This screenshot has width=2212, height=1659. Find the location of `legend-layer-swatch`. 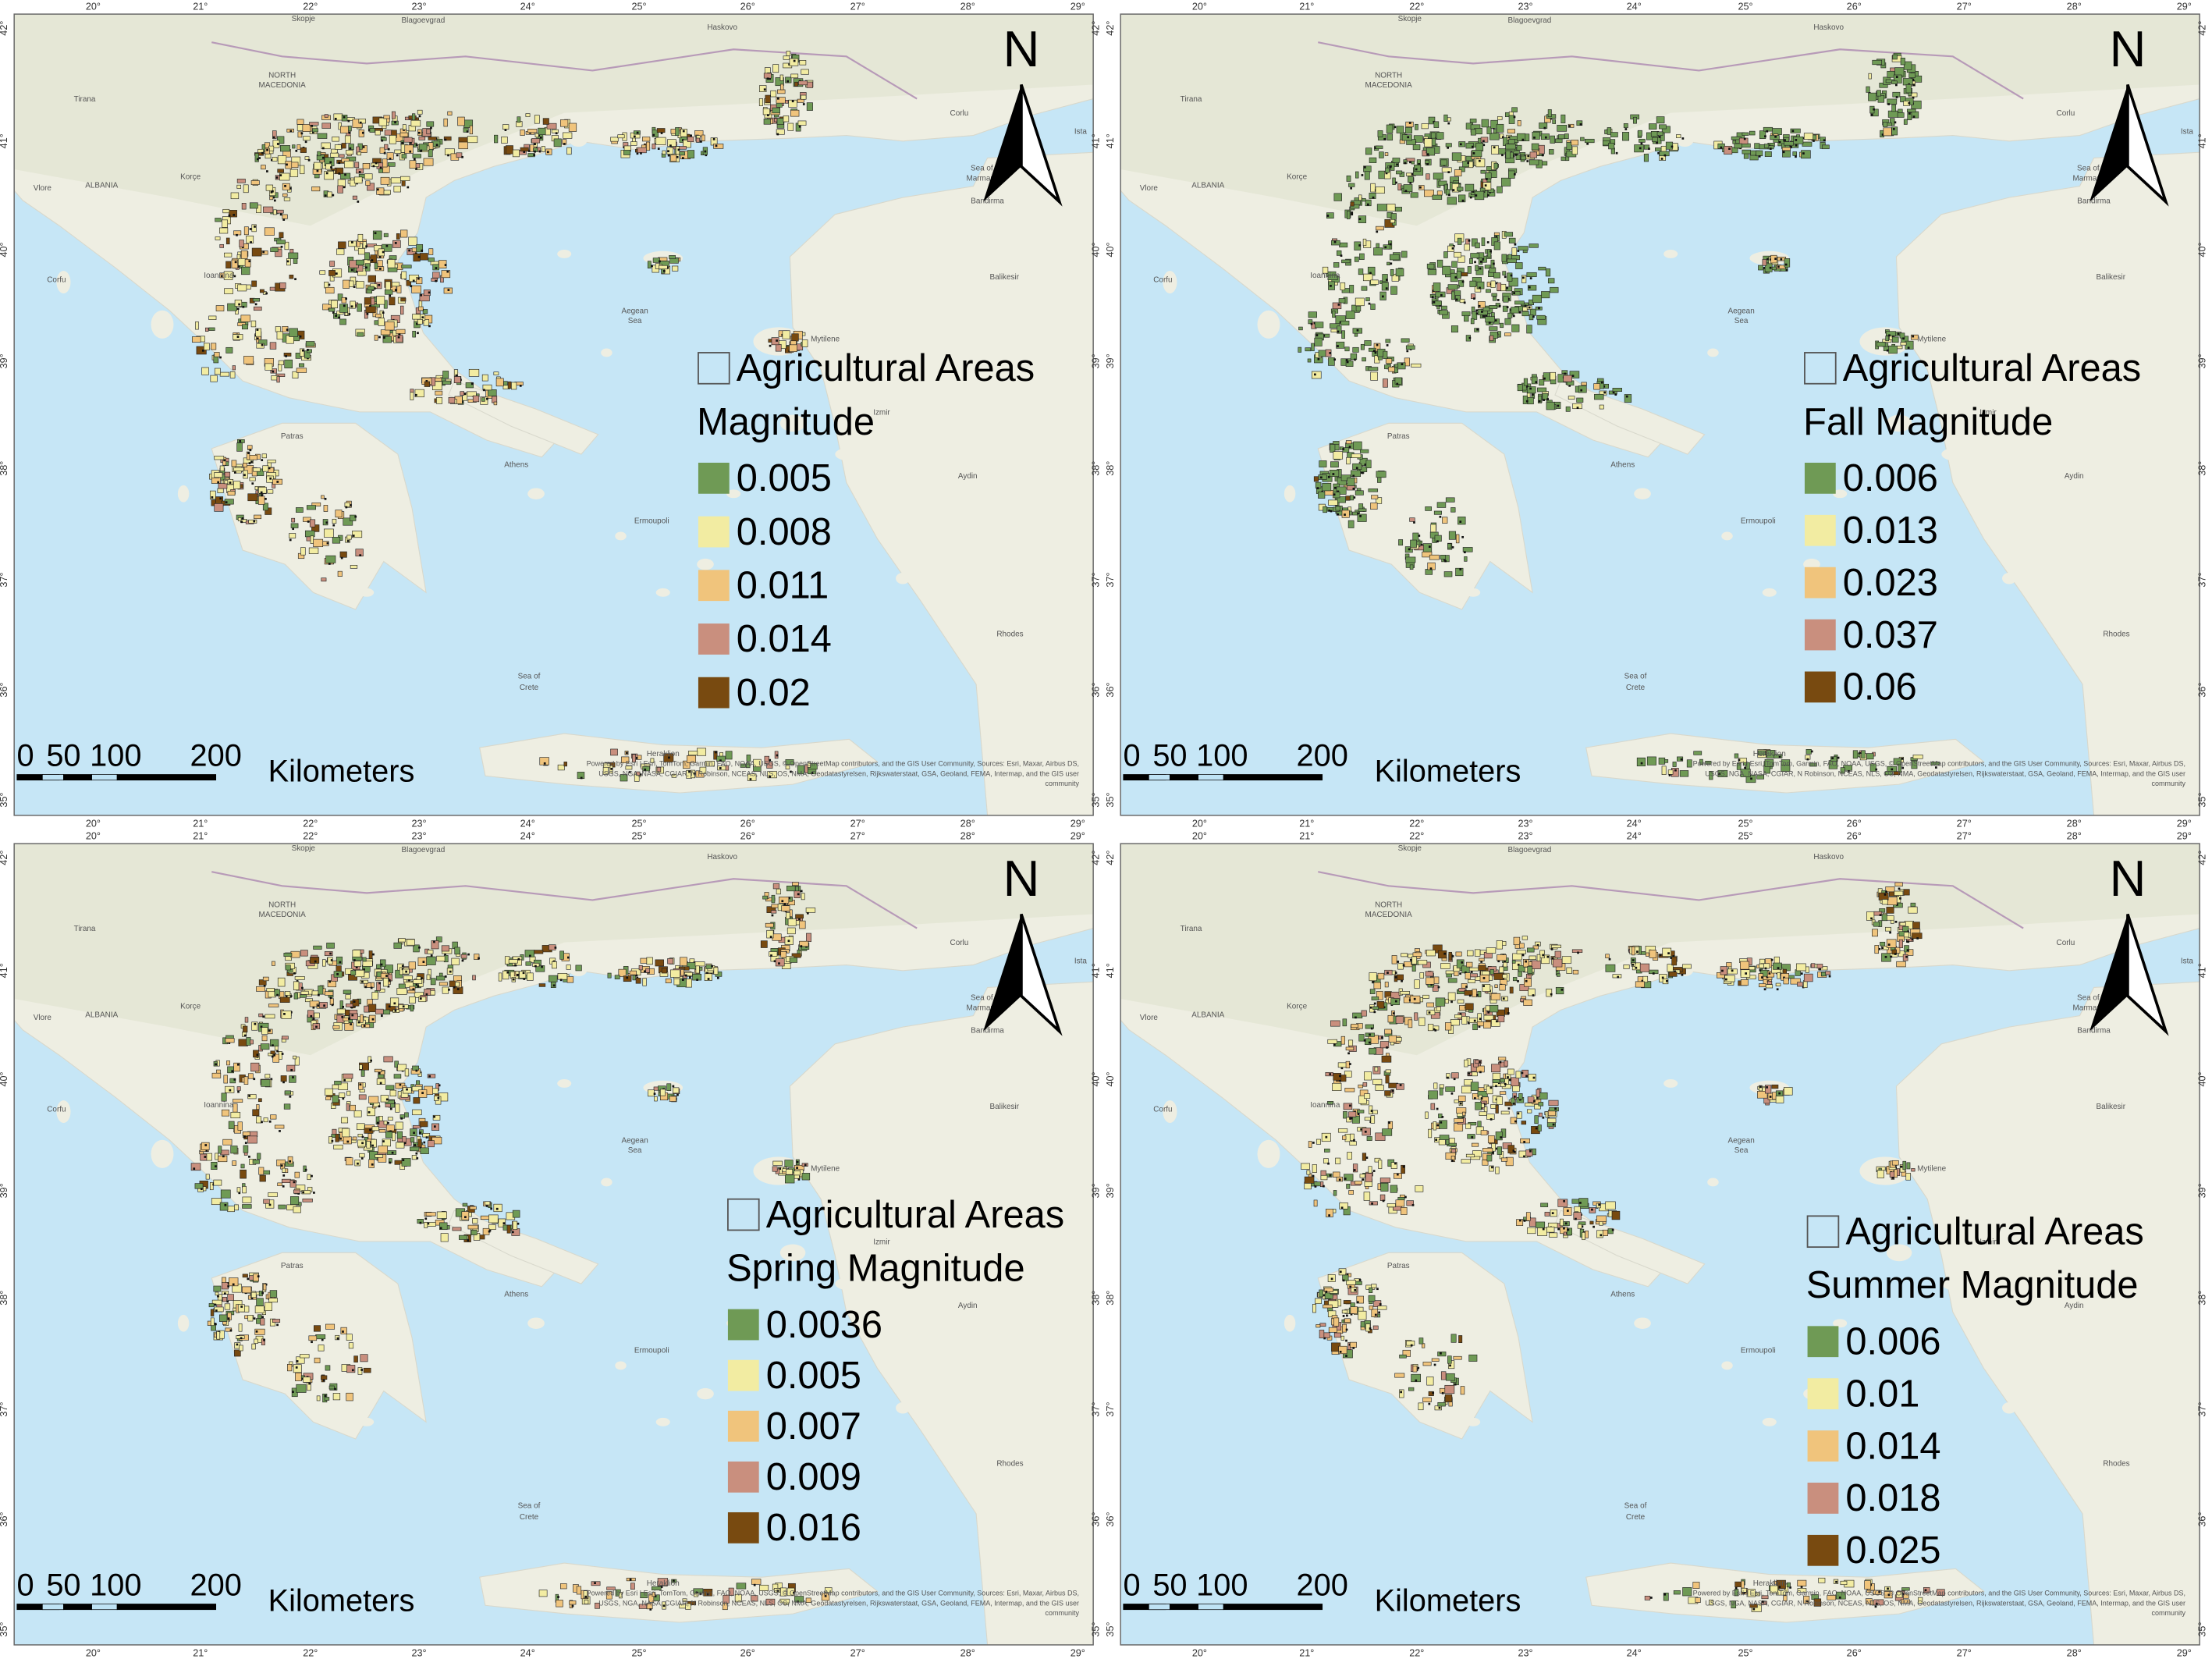

legend-layer-swatch is located at coordinates (714, 368).